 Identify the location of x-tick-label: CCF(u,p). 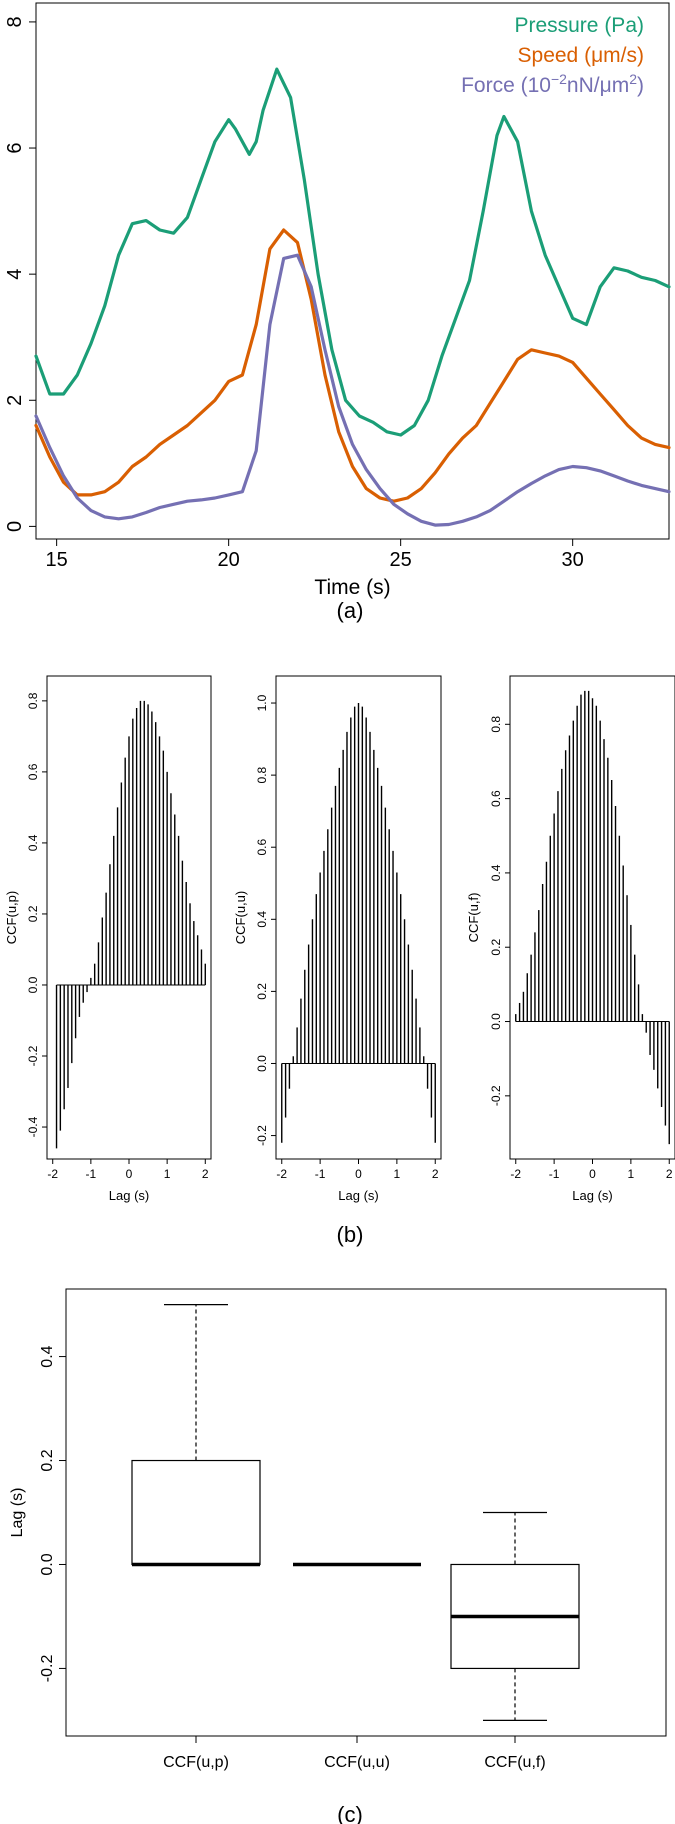
(196, 1762).